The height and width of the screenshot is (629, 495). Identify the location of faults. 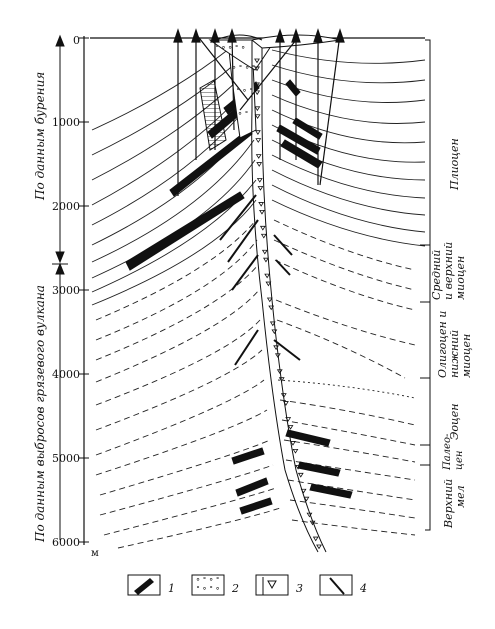
(260, 280).